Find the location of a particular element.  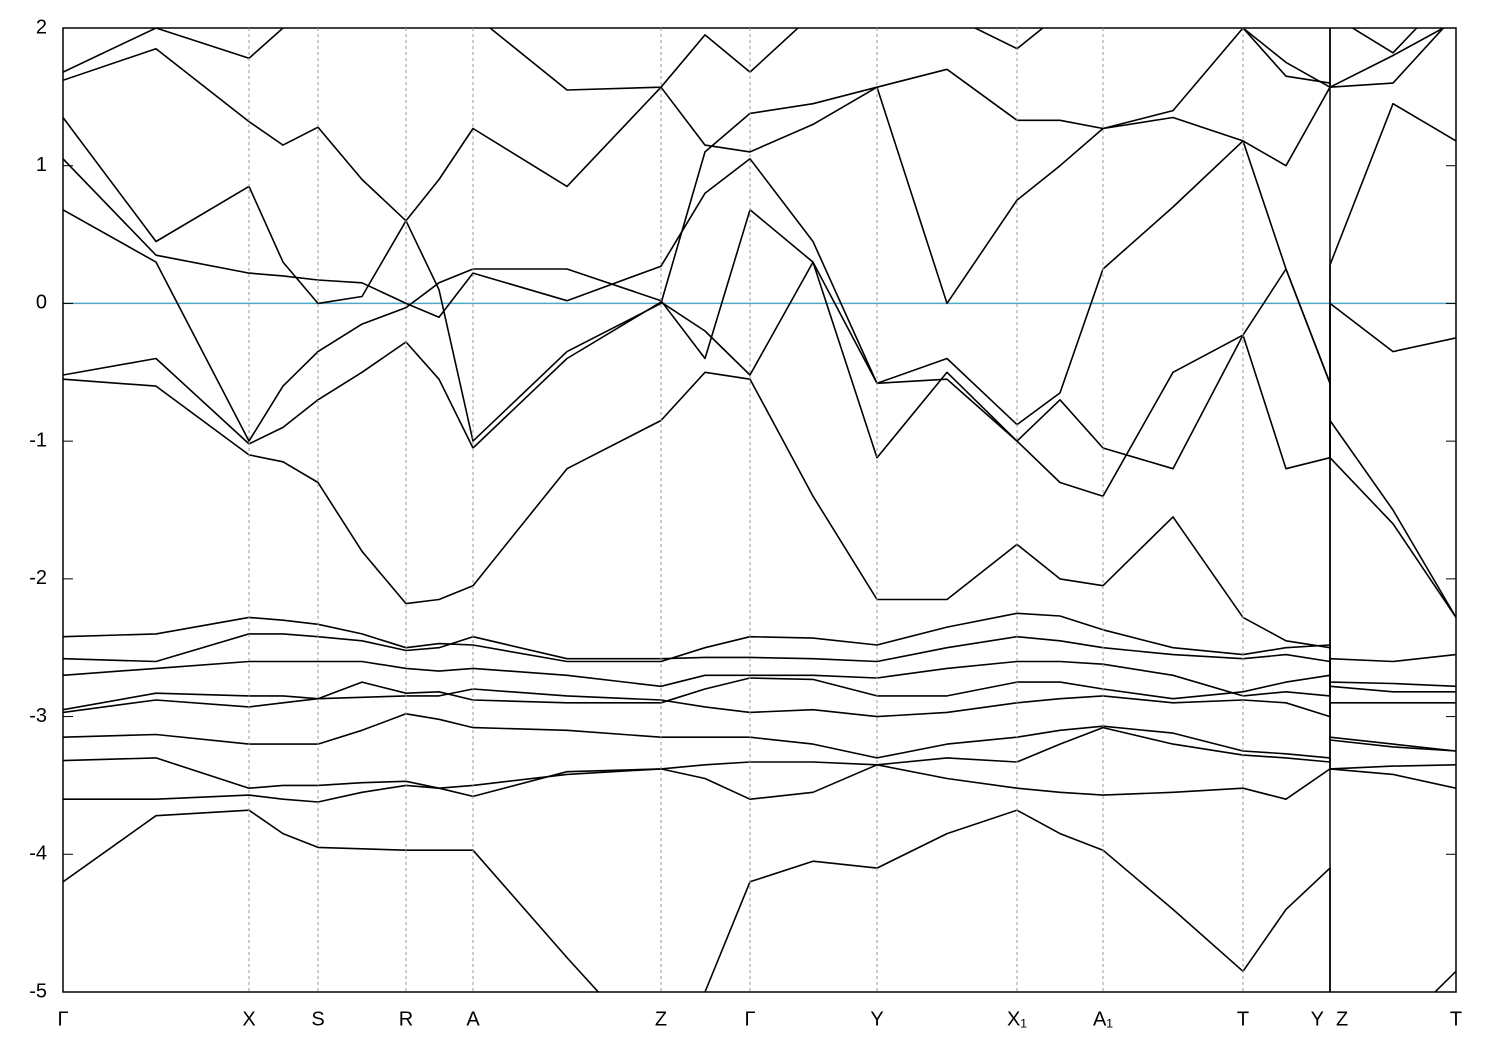

x-tick-label: A is located at coordinates (473, 1019).